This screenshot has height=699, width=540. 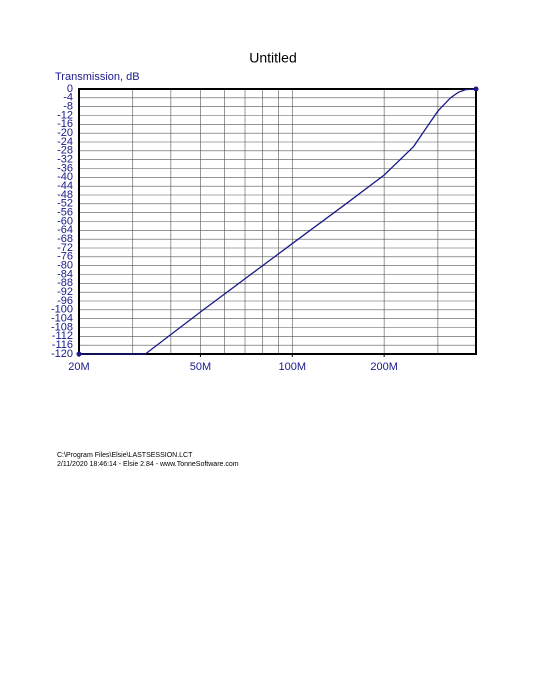 What do you see at coordinates (65, 186) in the screenshot?
I see `y-tick-label: -44` at bounding box center [65, 186].